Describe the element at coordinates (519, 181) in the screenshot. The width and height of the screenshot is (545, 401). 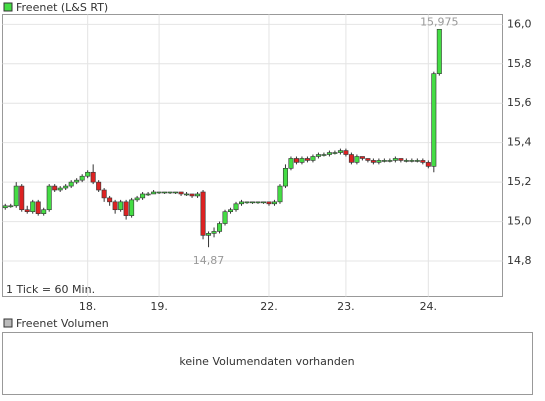
I see `y-tick-label: 15,2` at that location.